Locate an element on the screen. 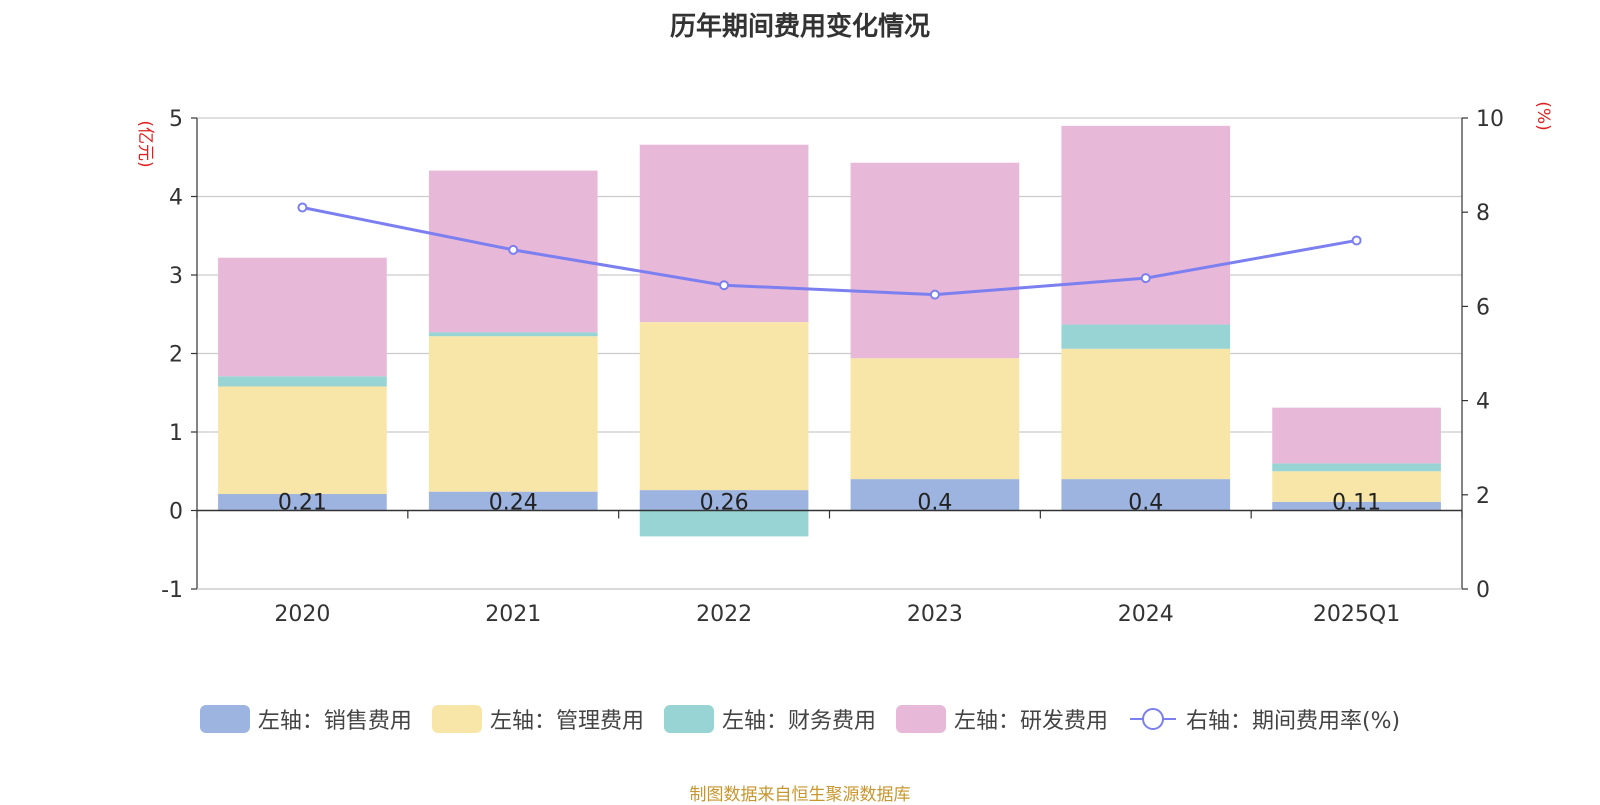  left-axis-tick-label: 0 is located at coordinates (176, 512).